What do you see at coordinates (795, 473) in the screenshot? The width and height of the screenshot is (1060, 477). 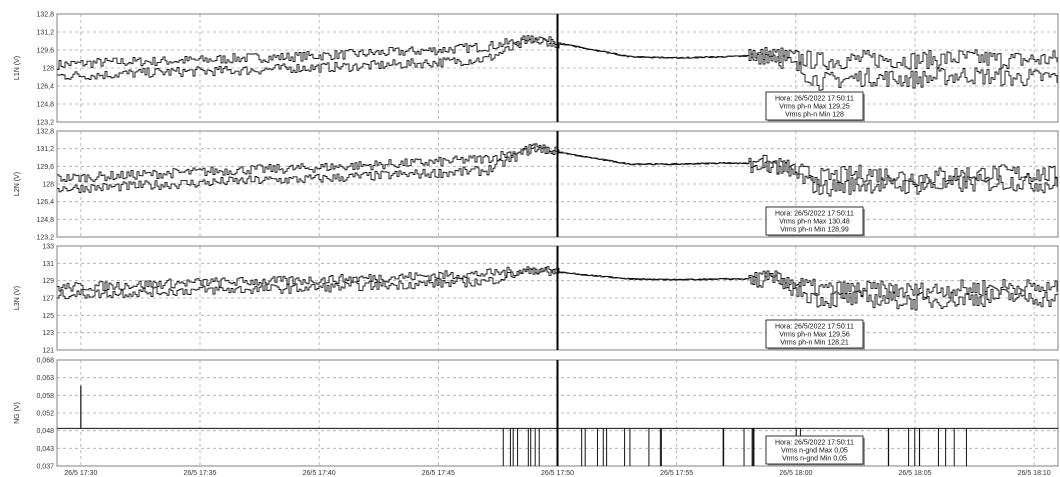 I see `x-tick-label: 26/5 18:00` at bounding box center [795, 473].